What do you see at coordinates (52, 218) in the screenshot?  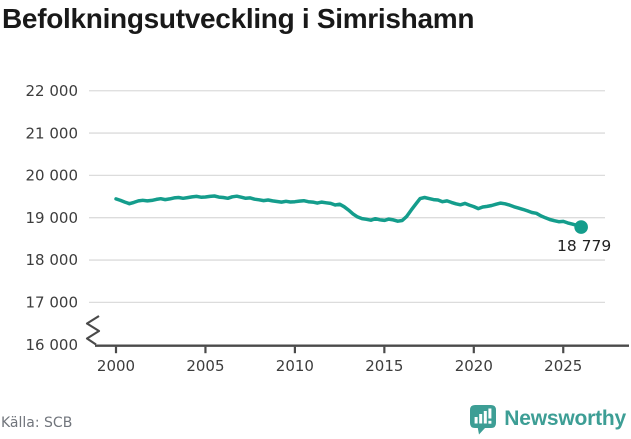 I see `y-axis-label: 19 000` at bounding box center [52, 218].